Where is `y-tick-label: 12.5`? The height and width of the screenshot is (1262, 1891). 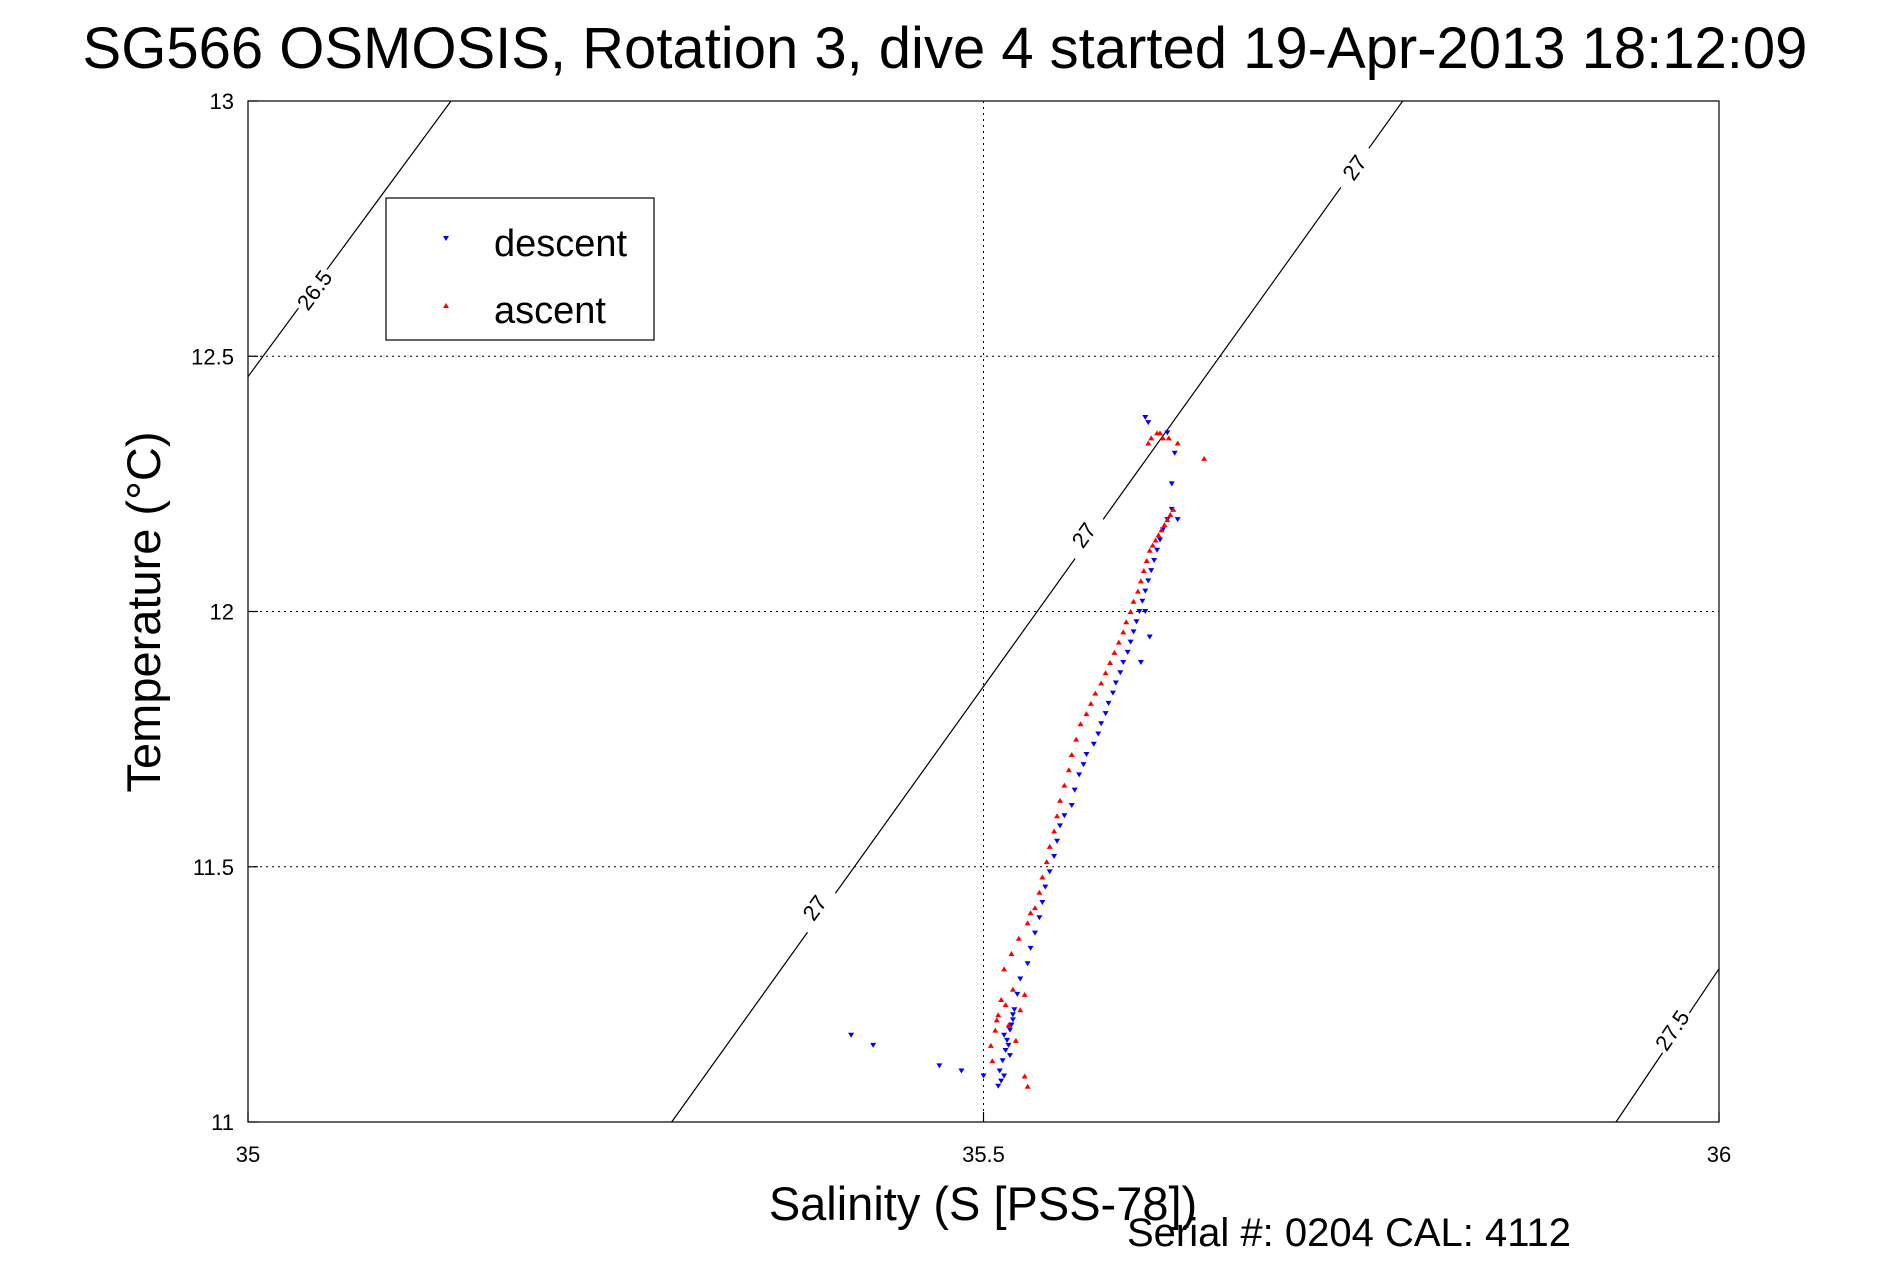 y-tick-label: 12.5 is located at coordinates (212, 356).